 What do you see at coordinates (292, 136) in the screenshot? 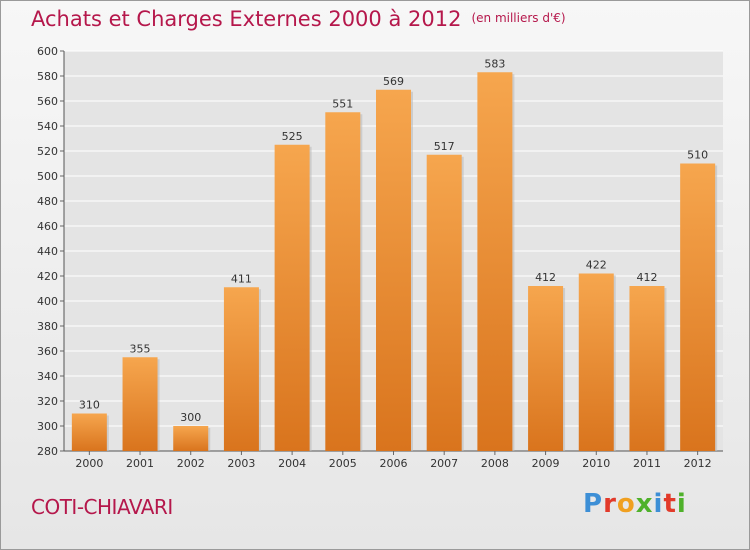
I see `bar-value-label: 525` at bounding box center [292, 136].